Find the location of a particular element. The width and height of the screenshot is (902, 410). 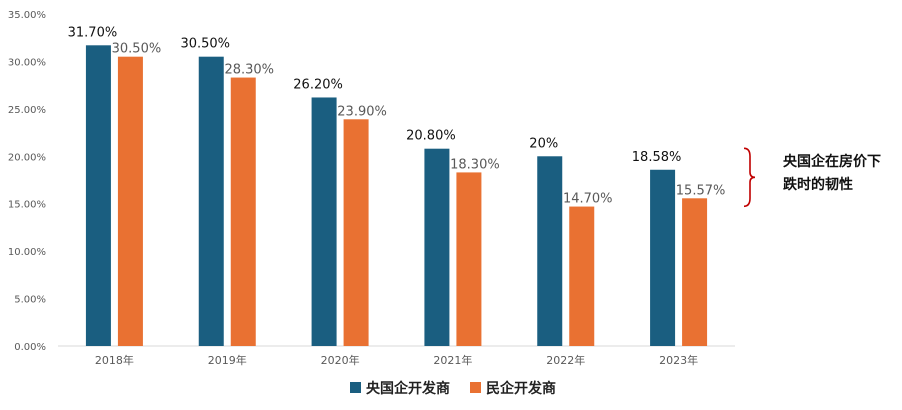

y-tick-label: 25.00% is located at coordinates (27, 110).